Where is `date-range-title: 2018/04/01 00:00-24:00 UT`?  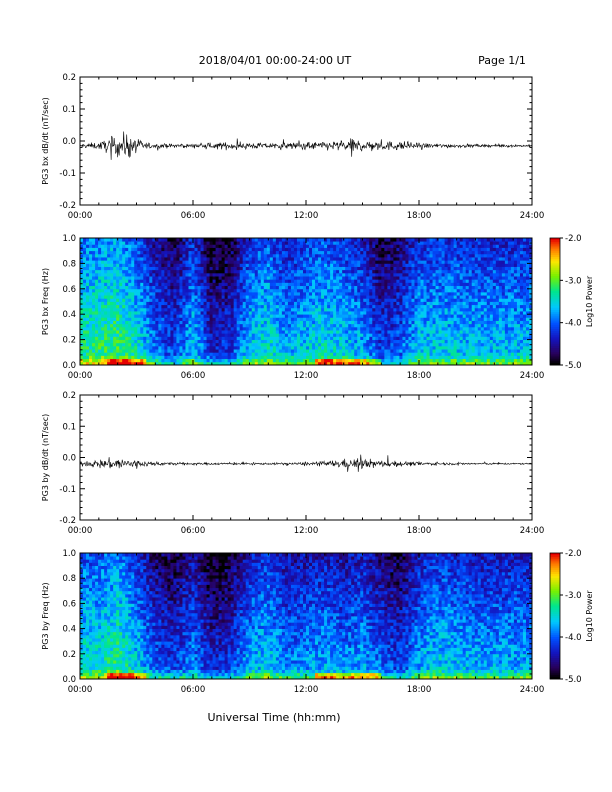
date-range-title: 2018/04/01 00:00-24:00 UT is located at coordinates (275, 60).